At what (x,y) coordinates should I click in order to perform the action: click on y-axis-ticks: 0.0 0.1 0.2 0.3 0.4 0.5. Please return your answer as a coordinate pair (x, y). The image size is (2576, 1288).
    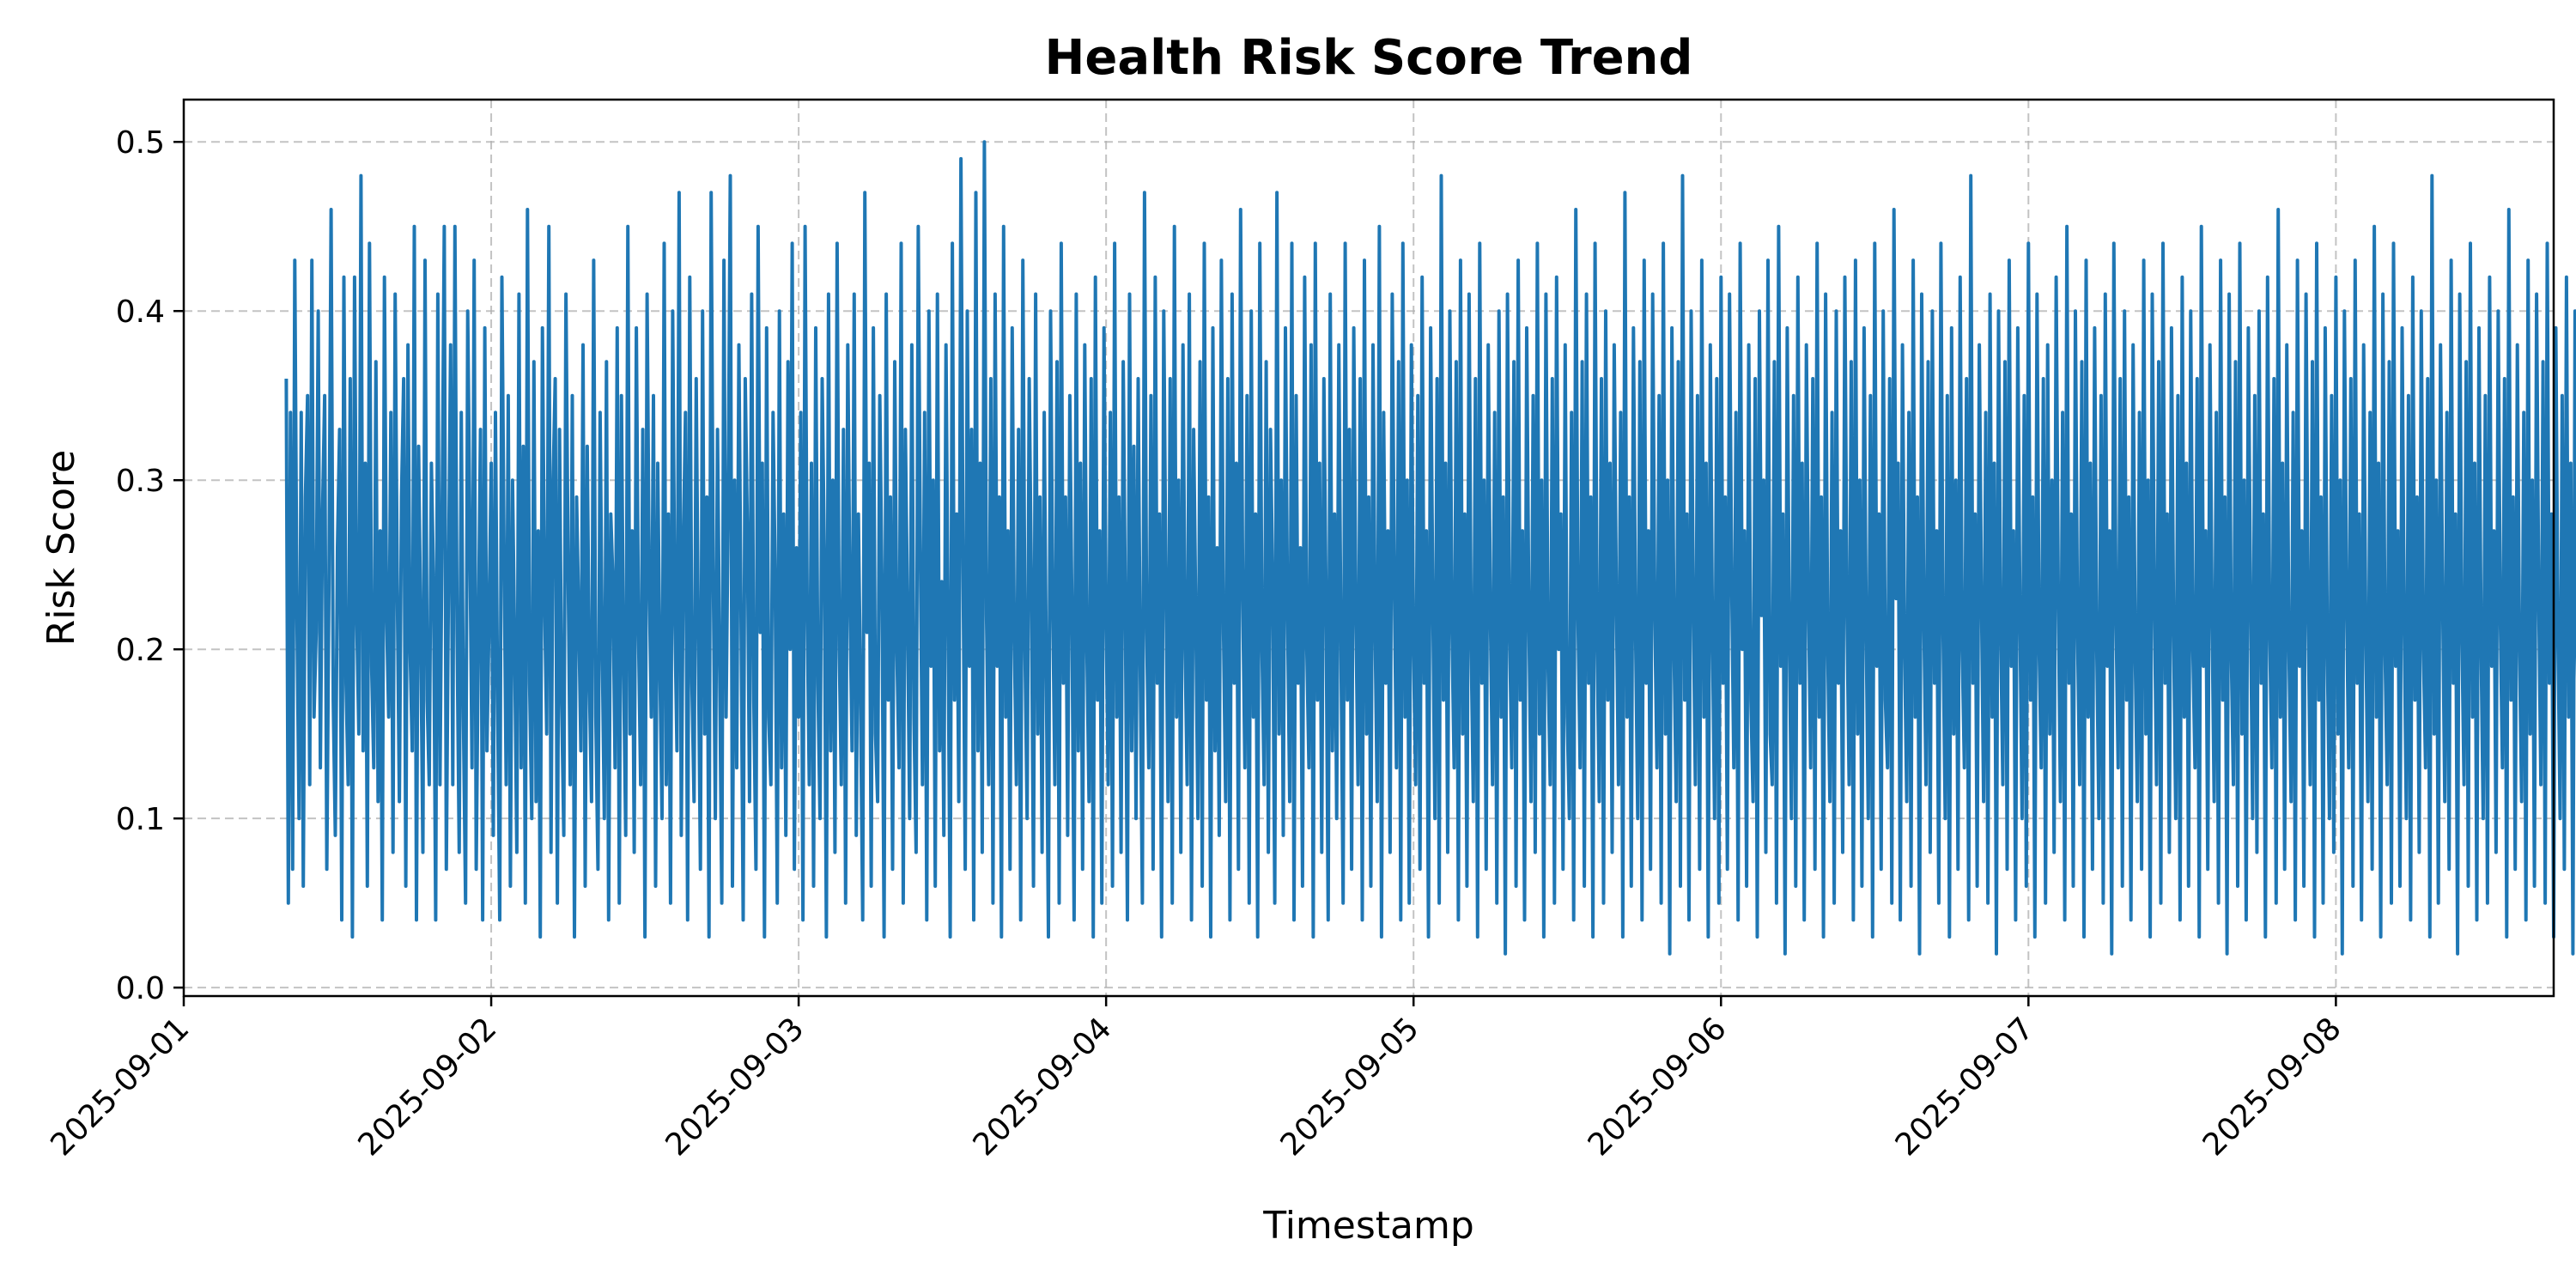
    Looking at the image, I should click on (150, 565).